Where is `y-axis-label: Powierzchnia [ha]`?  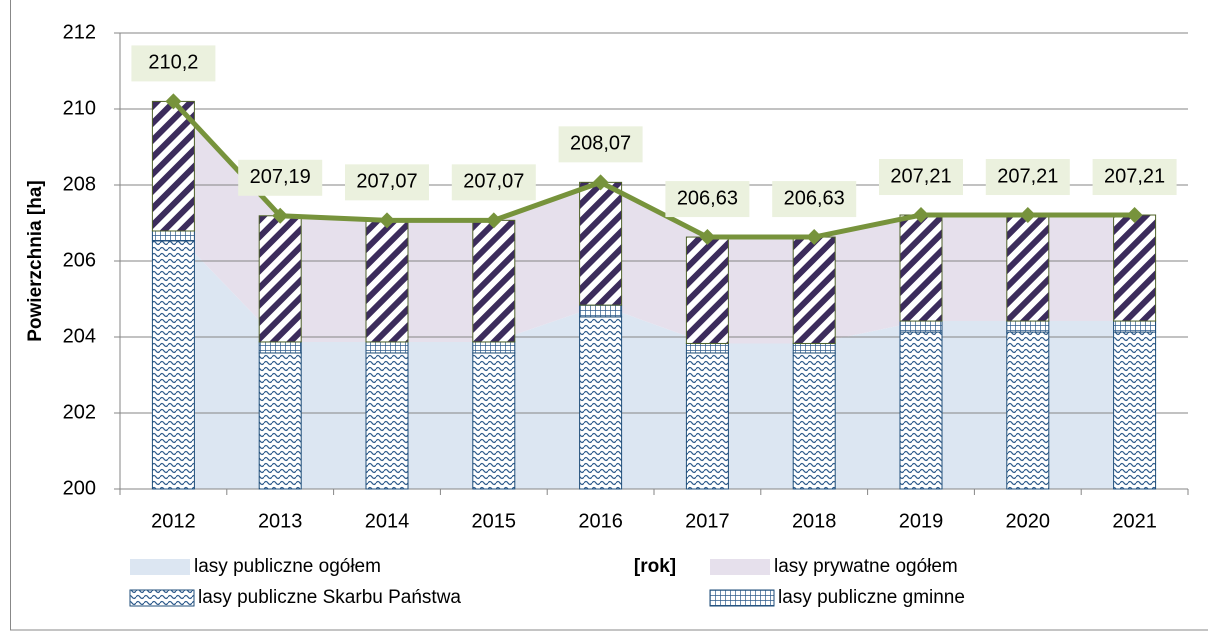 y-axis-label: Powierzchnia [ha] is located at coordinates (35, 261).